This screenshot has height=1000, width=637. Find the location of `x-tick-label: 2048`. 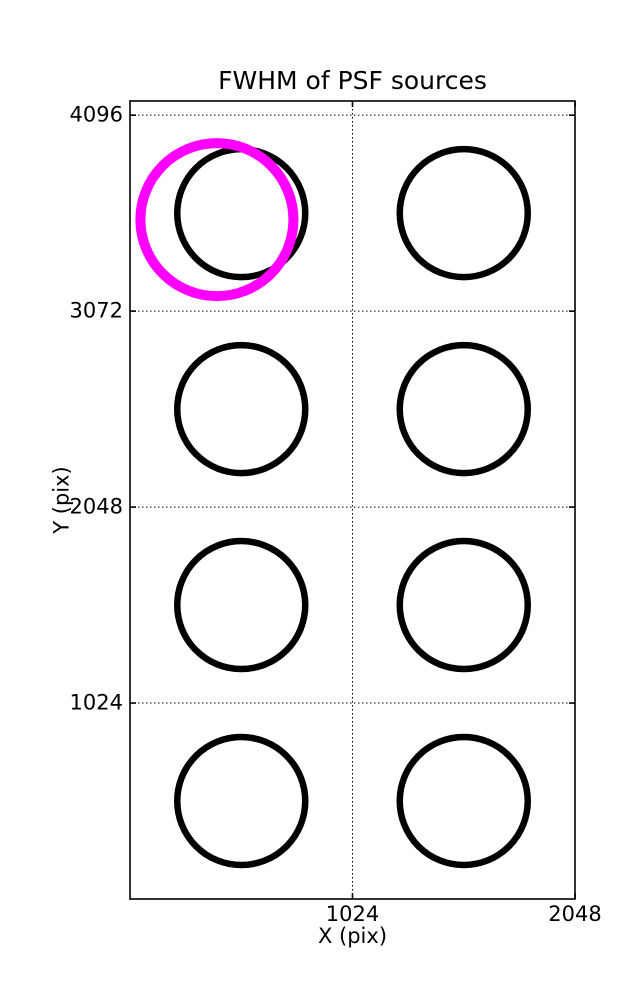

x-tick-label: 2048 is located at coordinates (575, 914).